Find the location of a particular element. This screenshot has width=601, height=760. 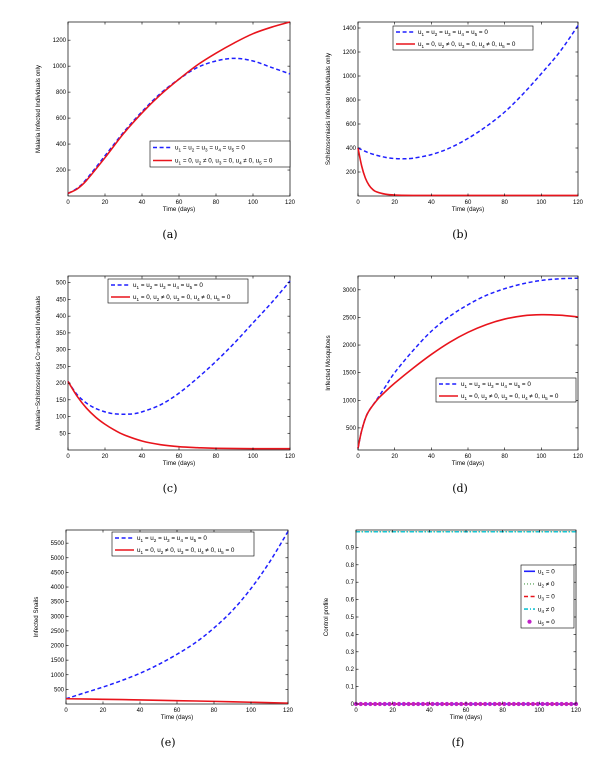

legend-entry-3: u4 ≠ 0 is located at coordinates (546, 610).